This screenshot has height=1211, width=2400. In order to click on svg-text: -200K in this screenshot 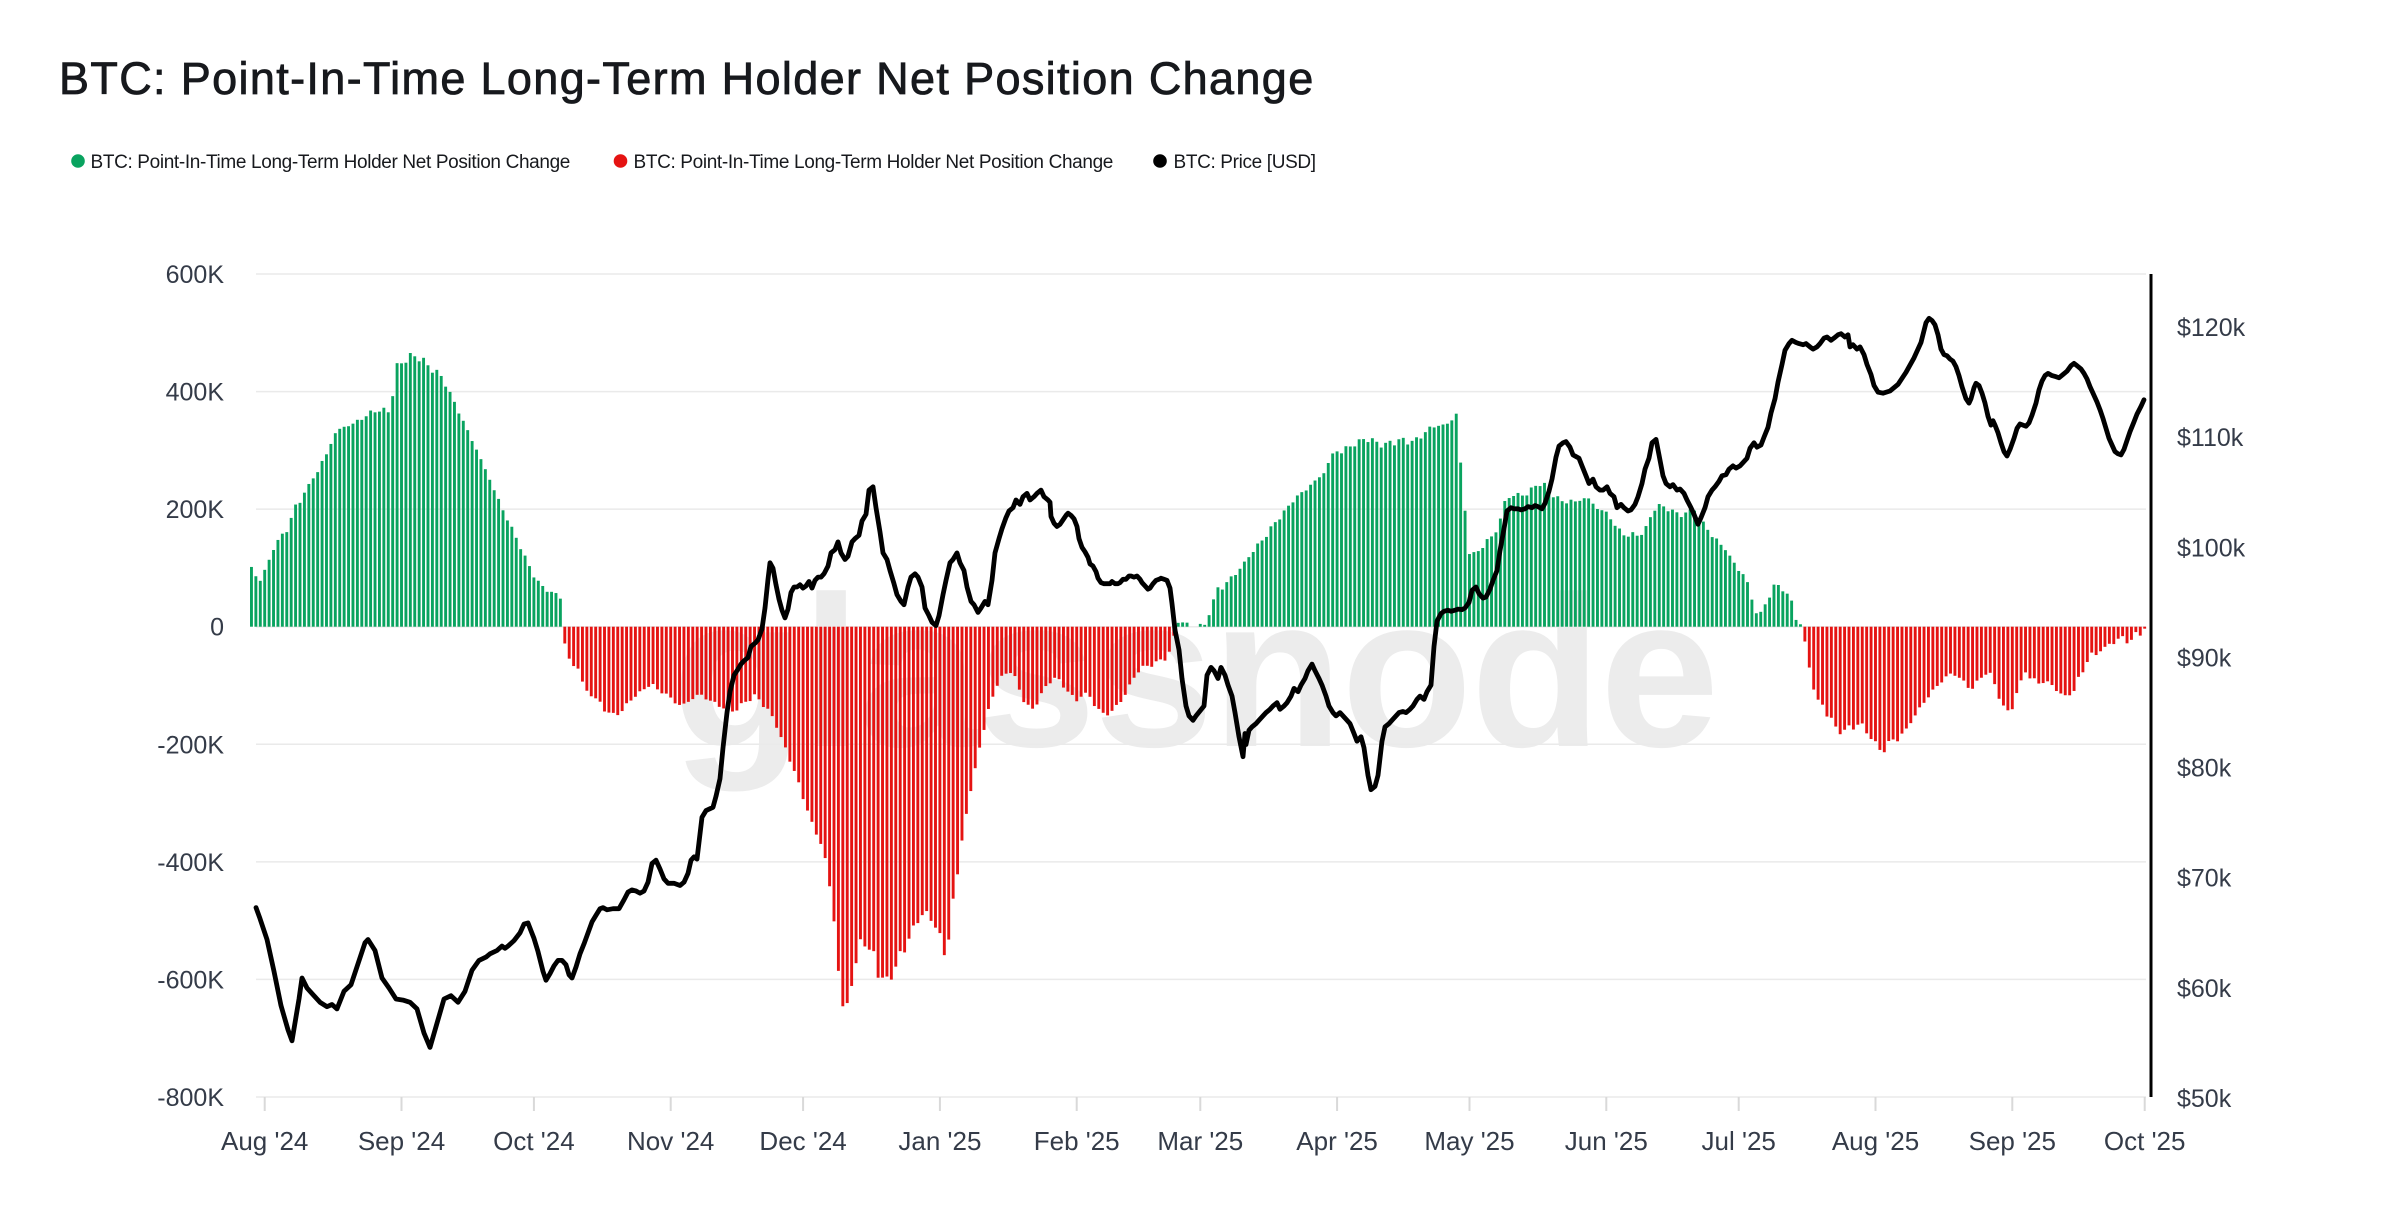, I will do `click(190, 745)`.